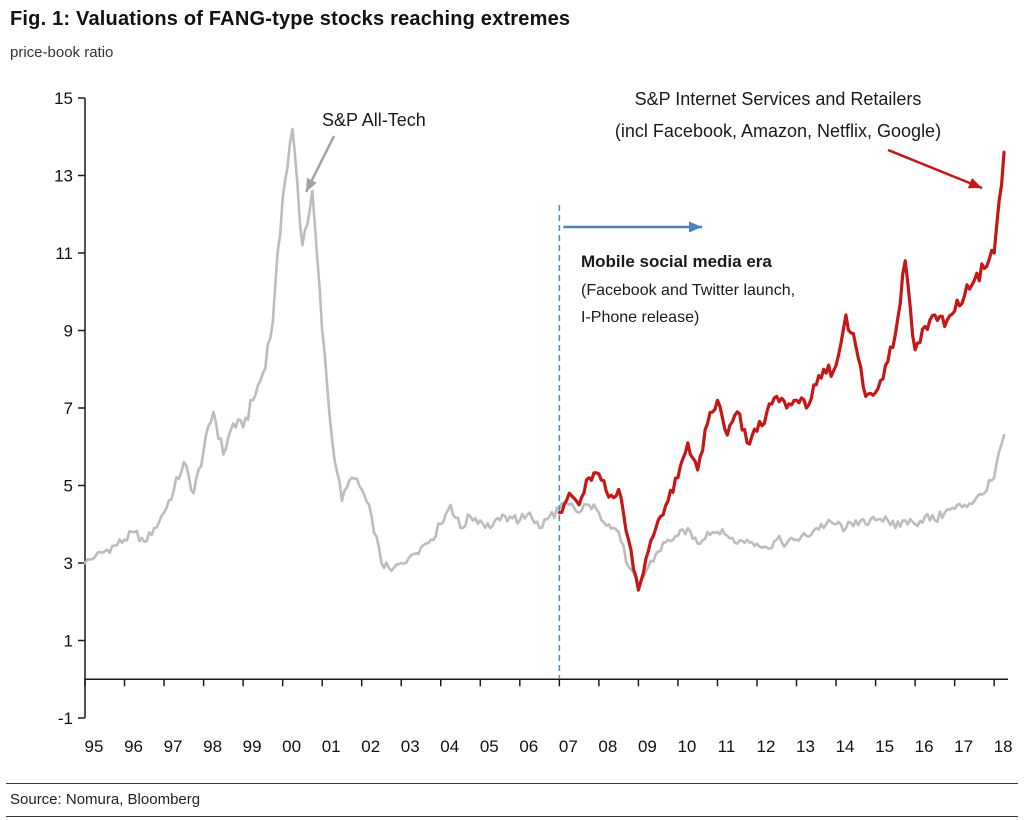 The image size is (1024, 820). Describe the element at coordinates (963, 746) in the screenshot. I see `svg-text: 17` at that location.